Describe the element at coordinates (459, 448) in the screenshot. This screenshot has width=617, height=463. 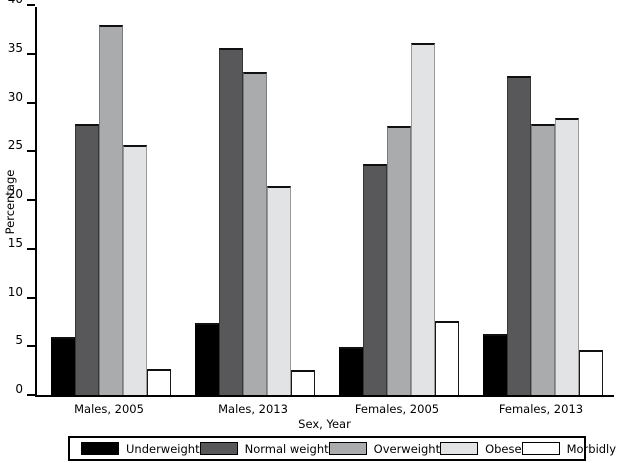
I see `legend-swatch-obese` at that location.